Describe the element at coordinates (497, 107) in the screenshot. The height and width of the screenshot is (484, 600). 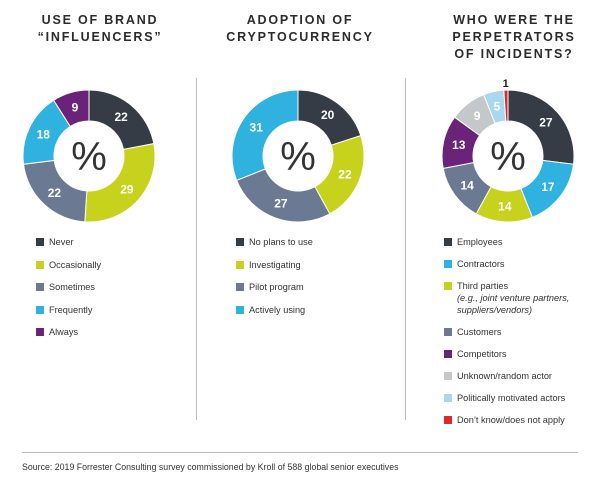
I see `slice-value-label: 5` at that location.